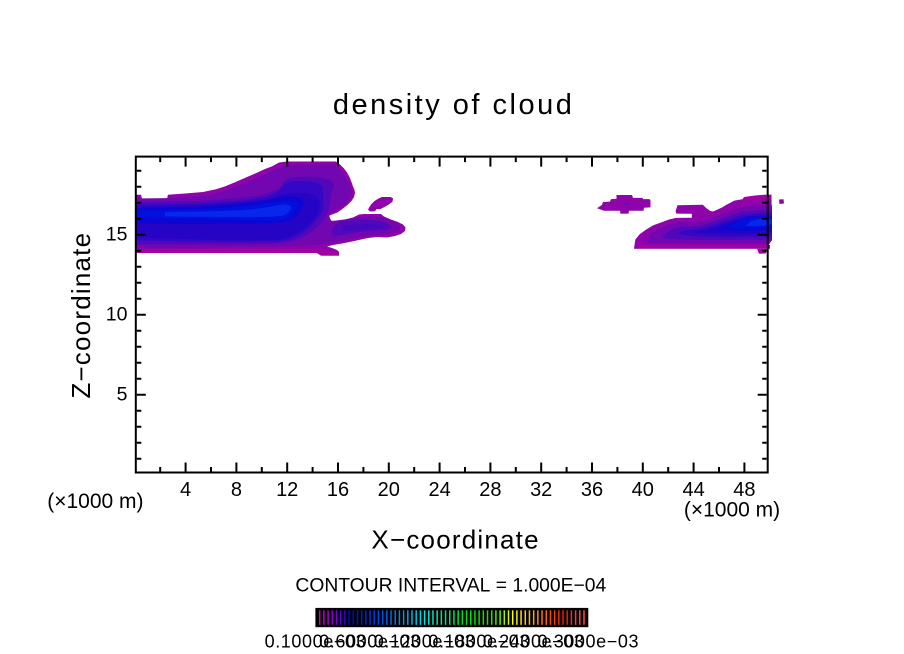 Image resolution: width=904 pixels, height=654 pixels. What do you see at coordinates (541, 490) in the screenshot?
I see `svg-text: 32` at bounding box center [541, 490].